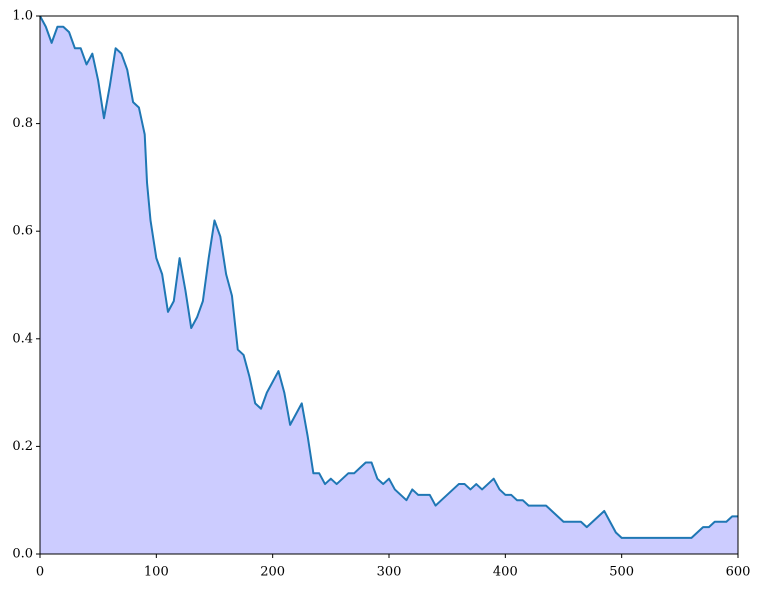  I want to click on y-tick-label: 0.6, so click(22, 231).